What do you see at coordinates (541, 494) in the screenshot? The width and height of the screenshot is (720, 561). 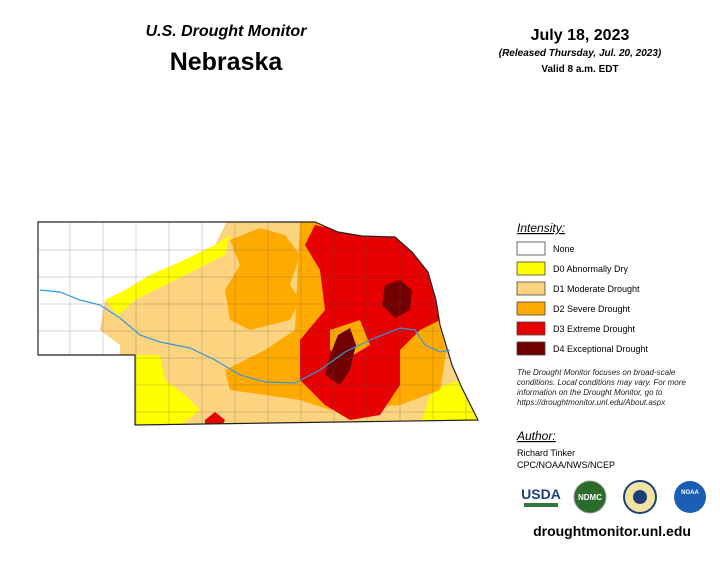 I see `logo: USDA` at bounding box center [541, 494].